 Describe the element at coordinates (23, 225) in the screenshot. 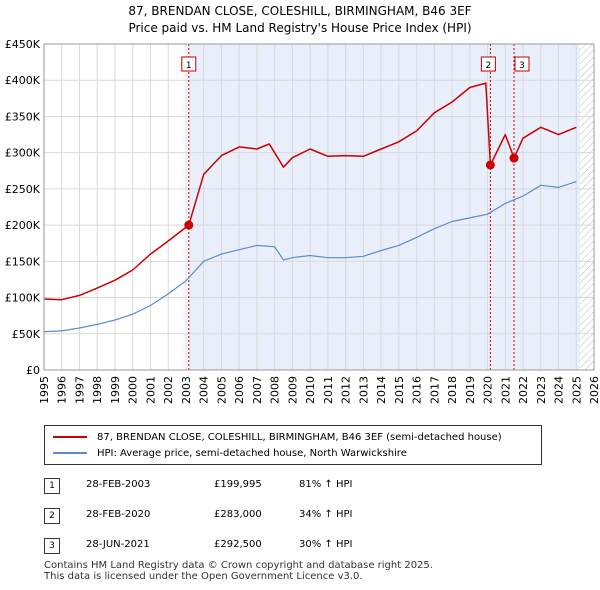

I see `y-tick-label: £200K` at that location.